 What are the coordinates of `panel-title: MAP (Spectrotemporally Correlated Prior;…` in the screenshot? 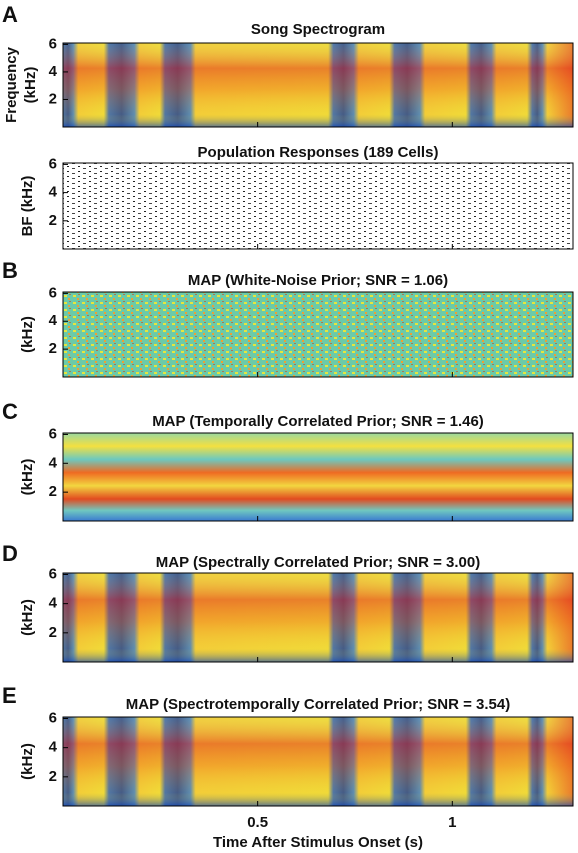 It's located at (318, 704).